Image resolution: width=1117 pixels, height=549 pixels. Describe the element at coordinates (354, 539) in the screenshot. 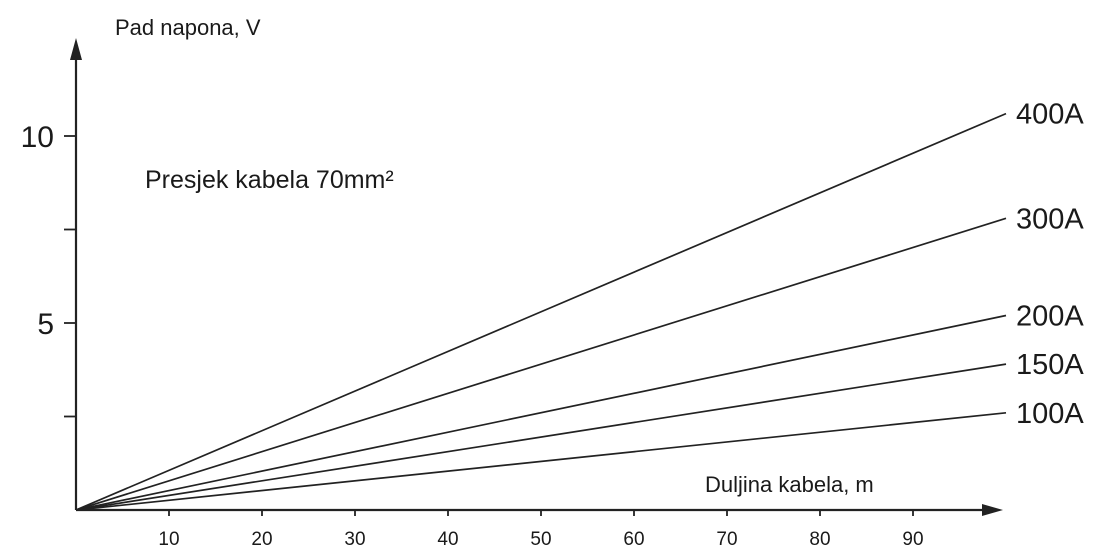

I see `x-tick-label-30: 30` at that location.